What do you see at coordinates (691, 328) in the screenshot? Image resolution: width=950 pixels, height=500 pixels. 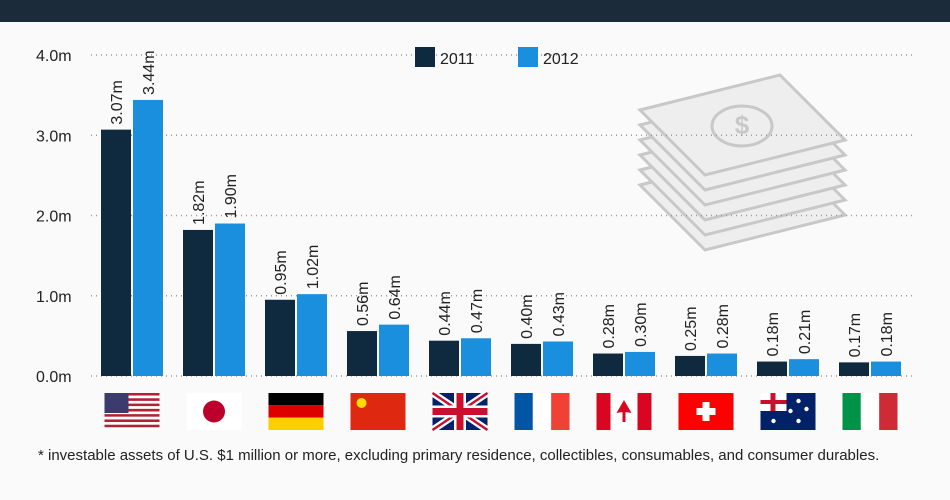 I see `value-label: 0.25m` at bounding box center [691, 328].